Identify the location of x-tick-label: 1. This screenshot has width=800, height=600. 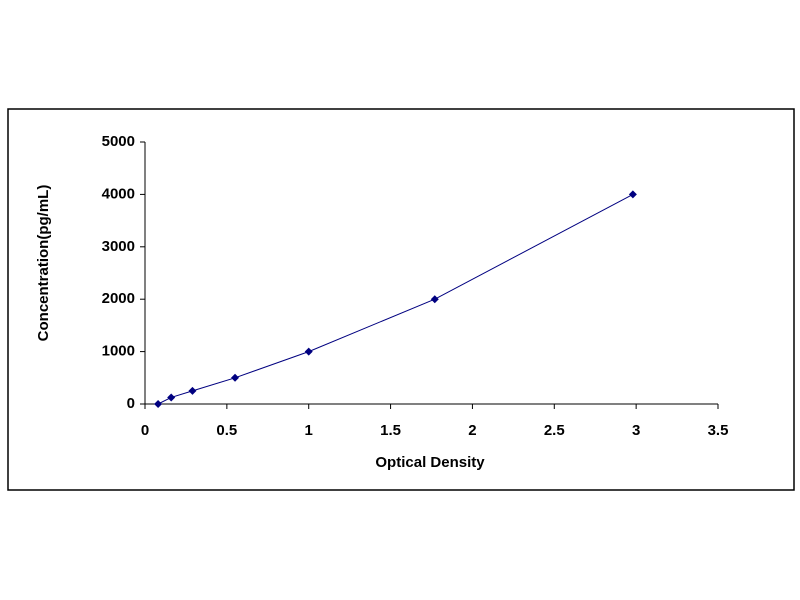
(309, 430).